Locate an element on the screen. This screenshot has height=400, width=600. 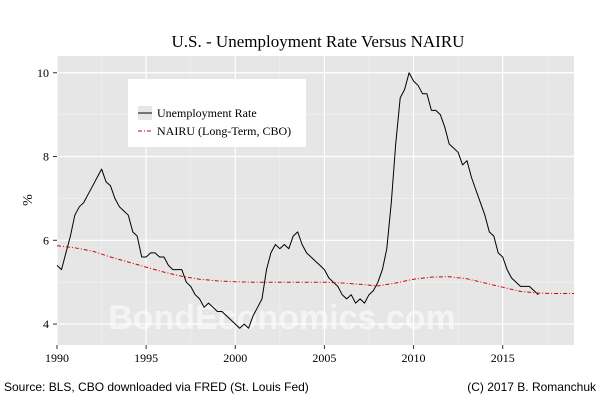
watermark: BondEconomics.com is located at coordinates (282, 318).